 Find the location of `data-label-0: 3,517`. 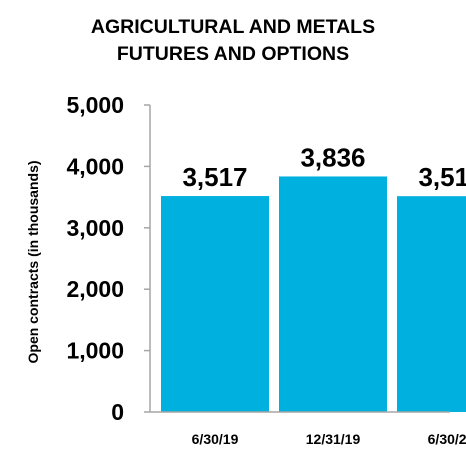

data-label-0: 3,517 is located at coordinates (214, 177).